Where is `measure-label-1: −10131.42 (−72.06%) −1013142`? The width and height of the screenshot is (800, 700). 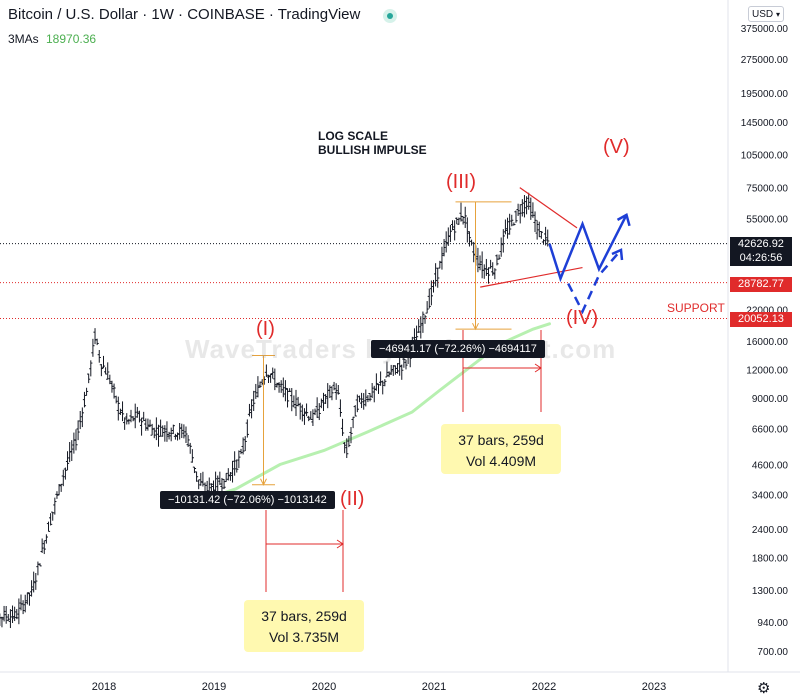 measure-label-1: −10131.42 (−72.06%) −1013142 is located at coordinates (247, 500).